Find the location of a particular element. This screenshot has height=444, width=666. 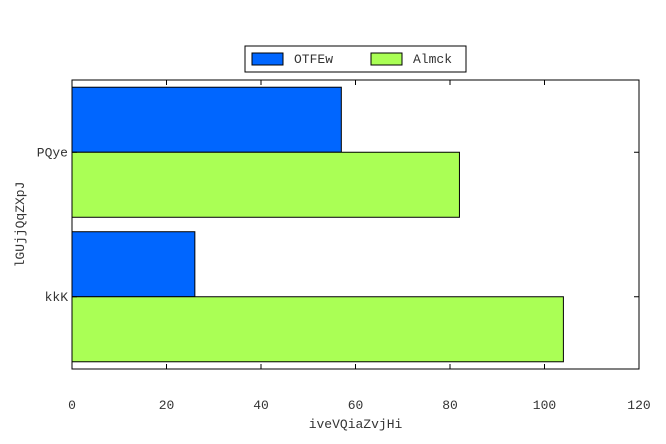

y-axis-label: lGUjjQqZXpJ is located at coordinates (20, 225).